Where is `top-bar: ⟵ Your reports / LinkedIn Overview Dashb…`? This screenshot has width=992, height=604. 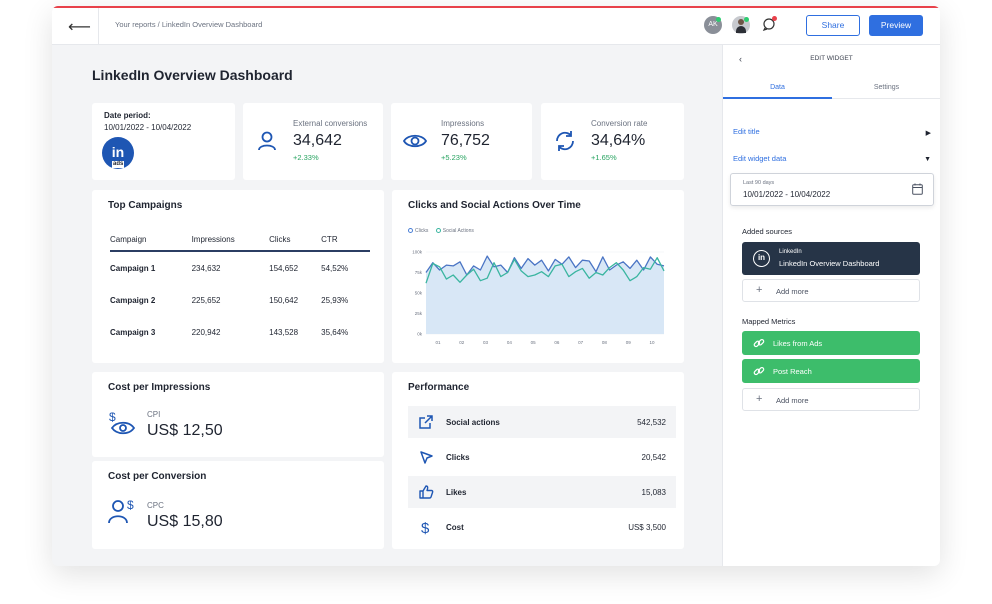 top-bar: ⟵ Your reports / LinkedIn Overview Dashb… is located at coordinates (496, 26).